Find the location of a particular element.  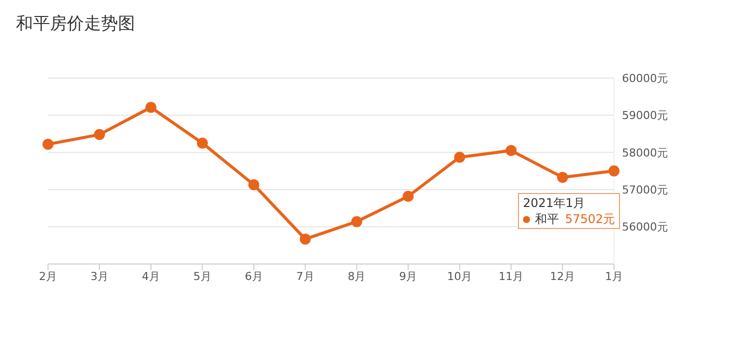

x-tick-label: 9月 is located at coordinates (408, 276).